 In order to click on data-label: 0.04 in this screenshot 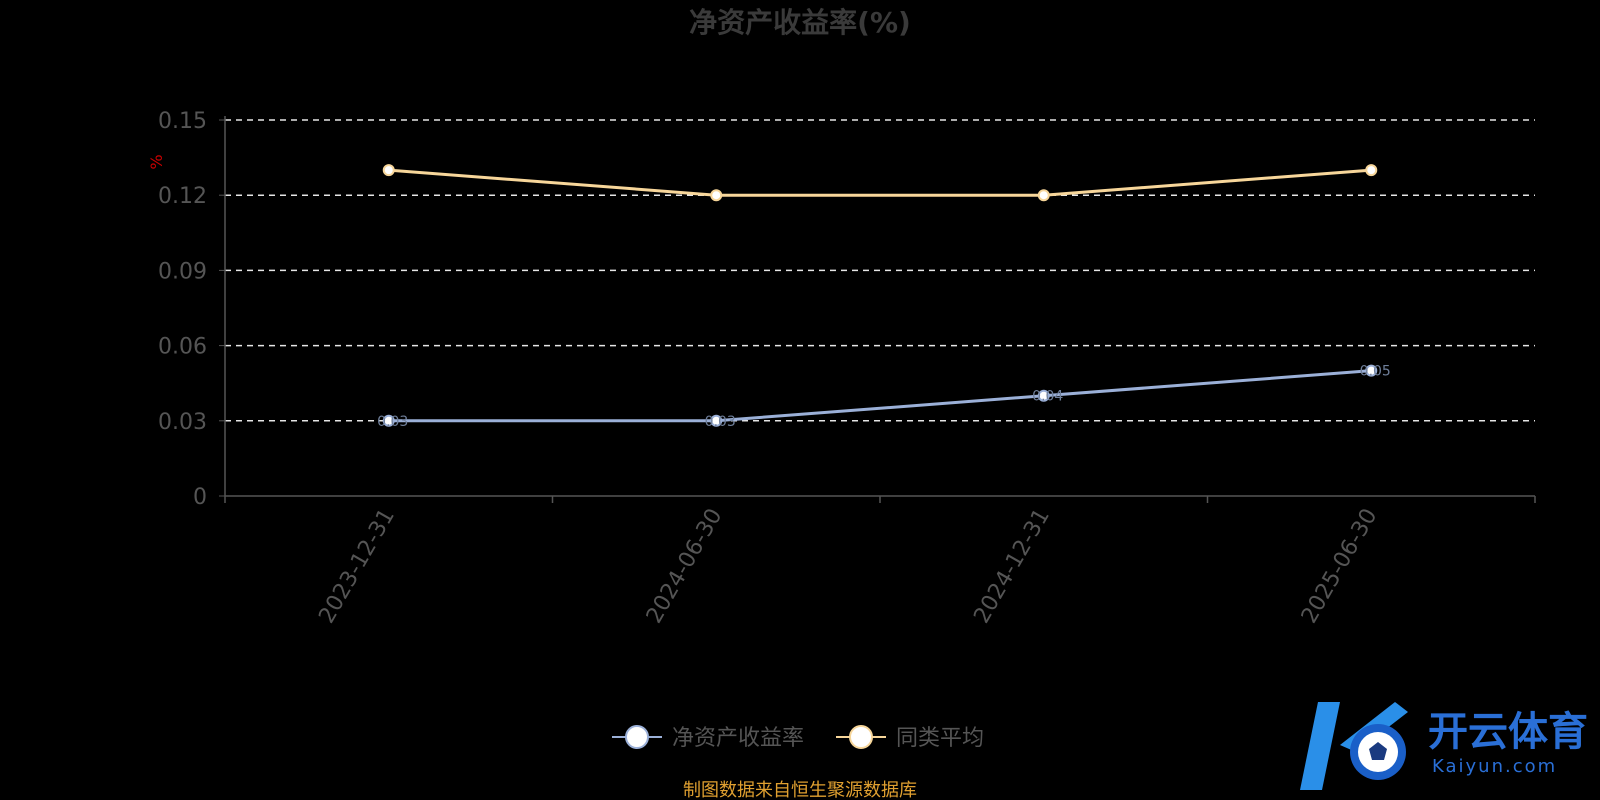, I will do `click(1047, 397)`.